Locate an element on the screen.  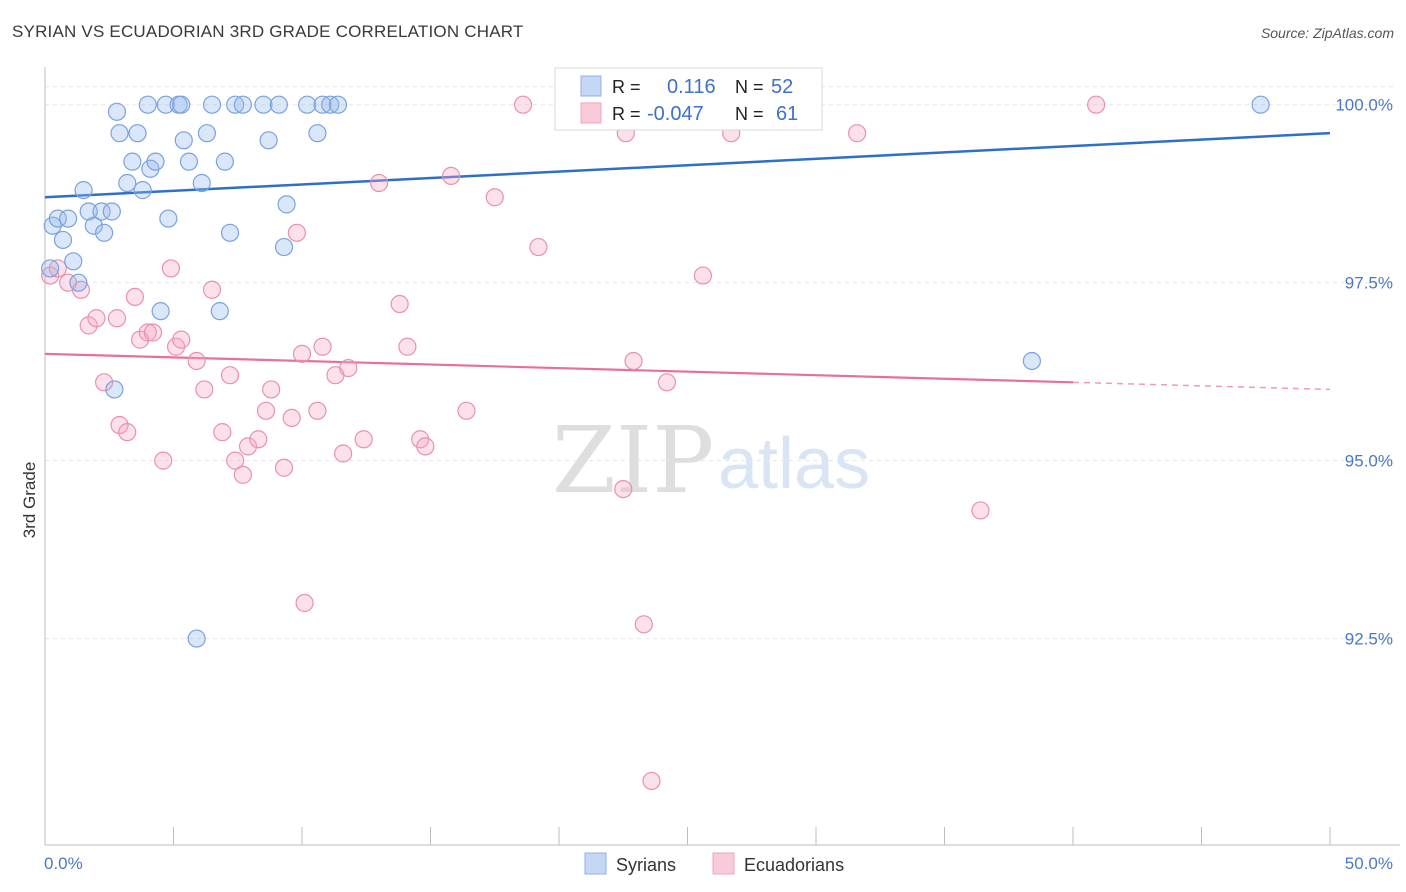
watermark: ZIP atlas is located at coordinates (711, 460).